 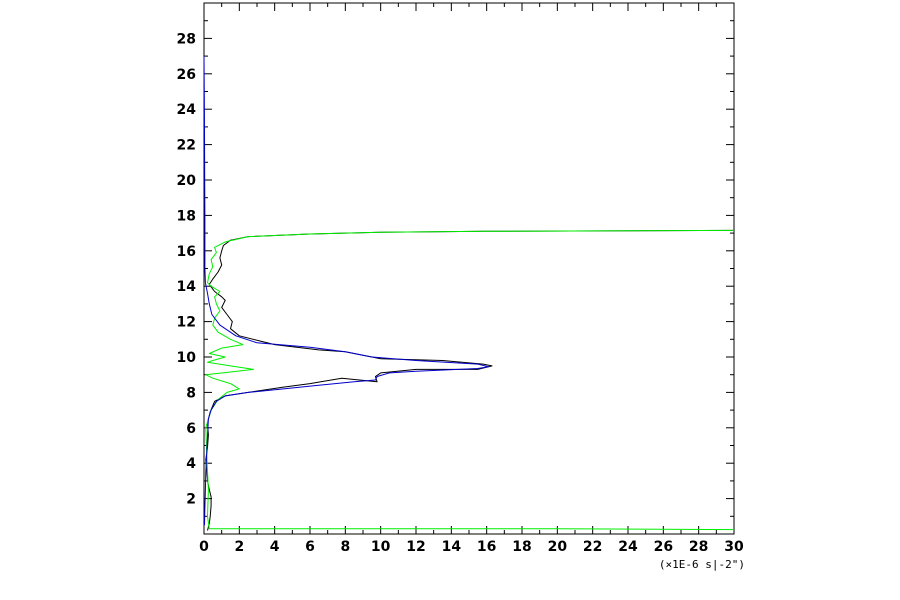 I want to click on x-tick-label: 22, so click(x=592, y=547).